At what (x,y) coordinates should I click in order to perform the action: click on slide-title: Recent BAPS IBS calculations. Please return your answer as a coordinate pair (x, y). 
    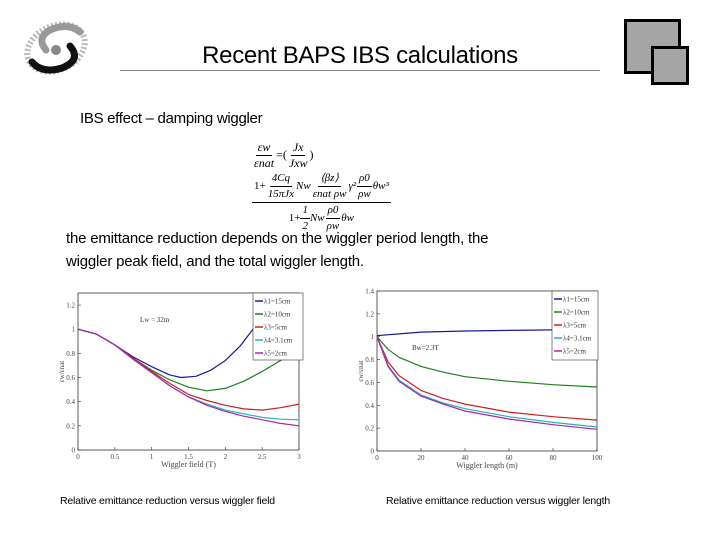
    Looking at the image, I should click on (360, 55).